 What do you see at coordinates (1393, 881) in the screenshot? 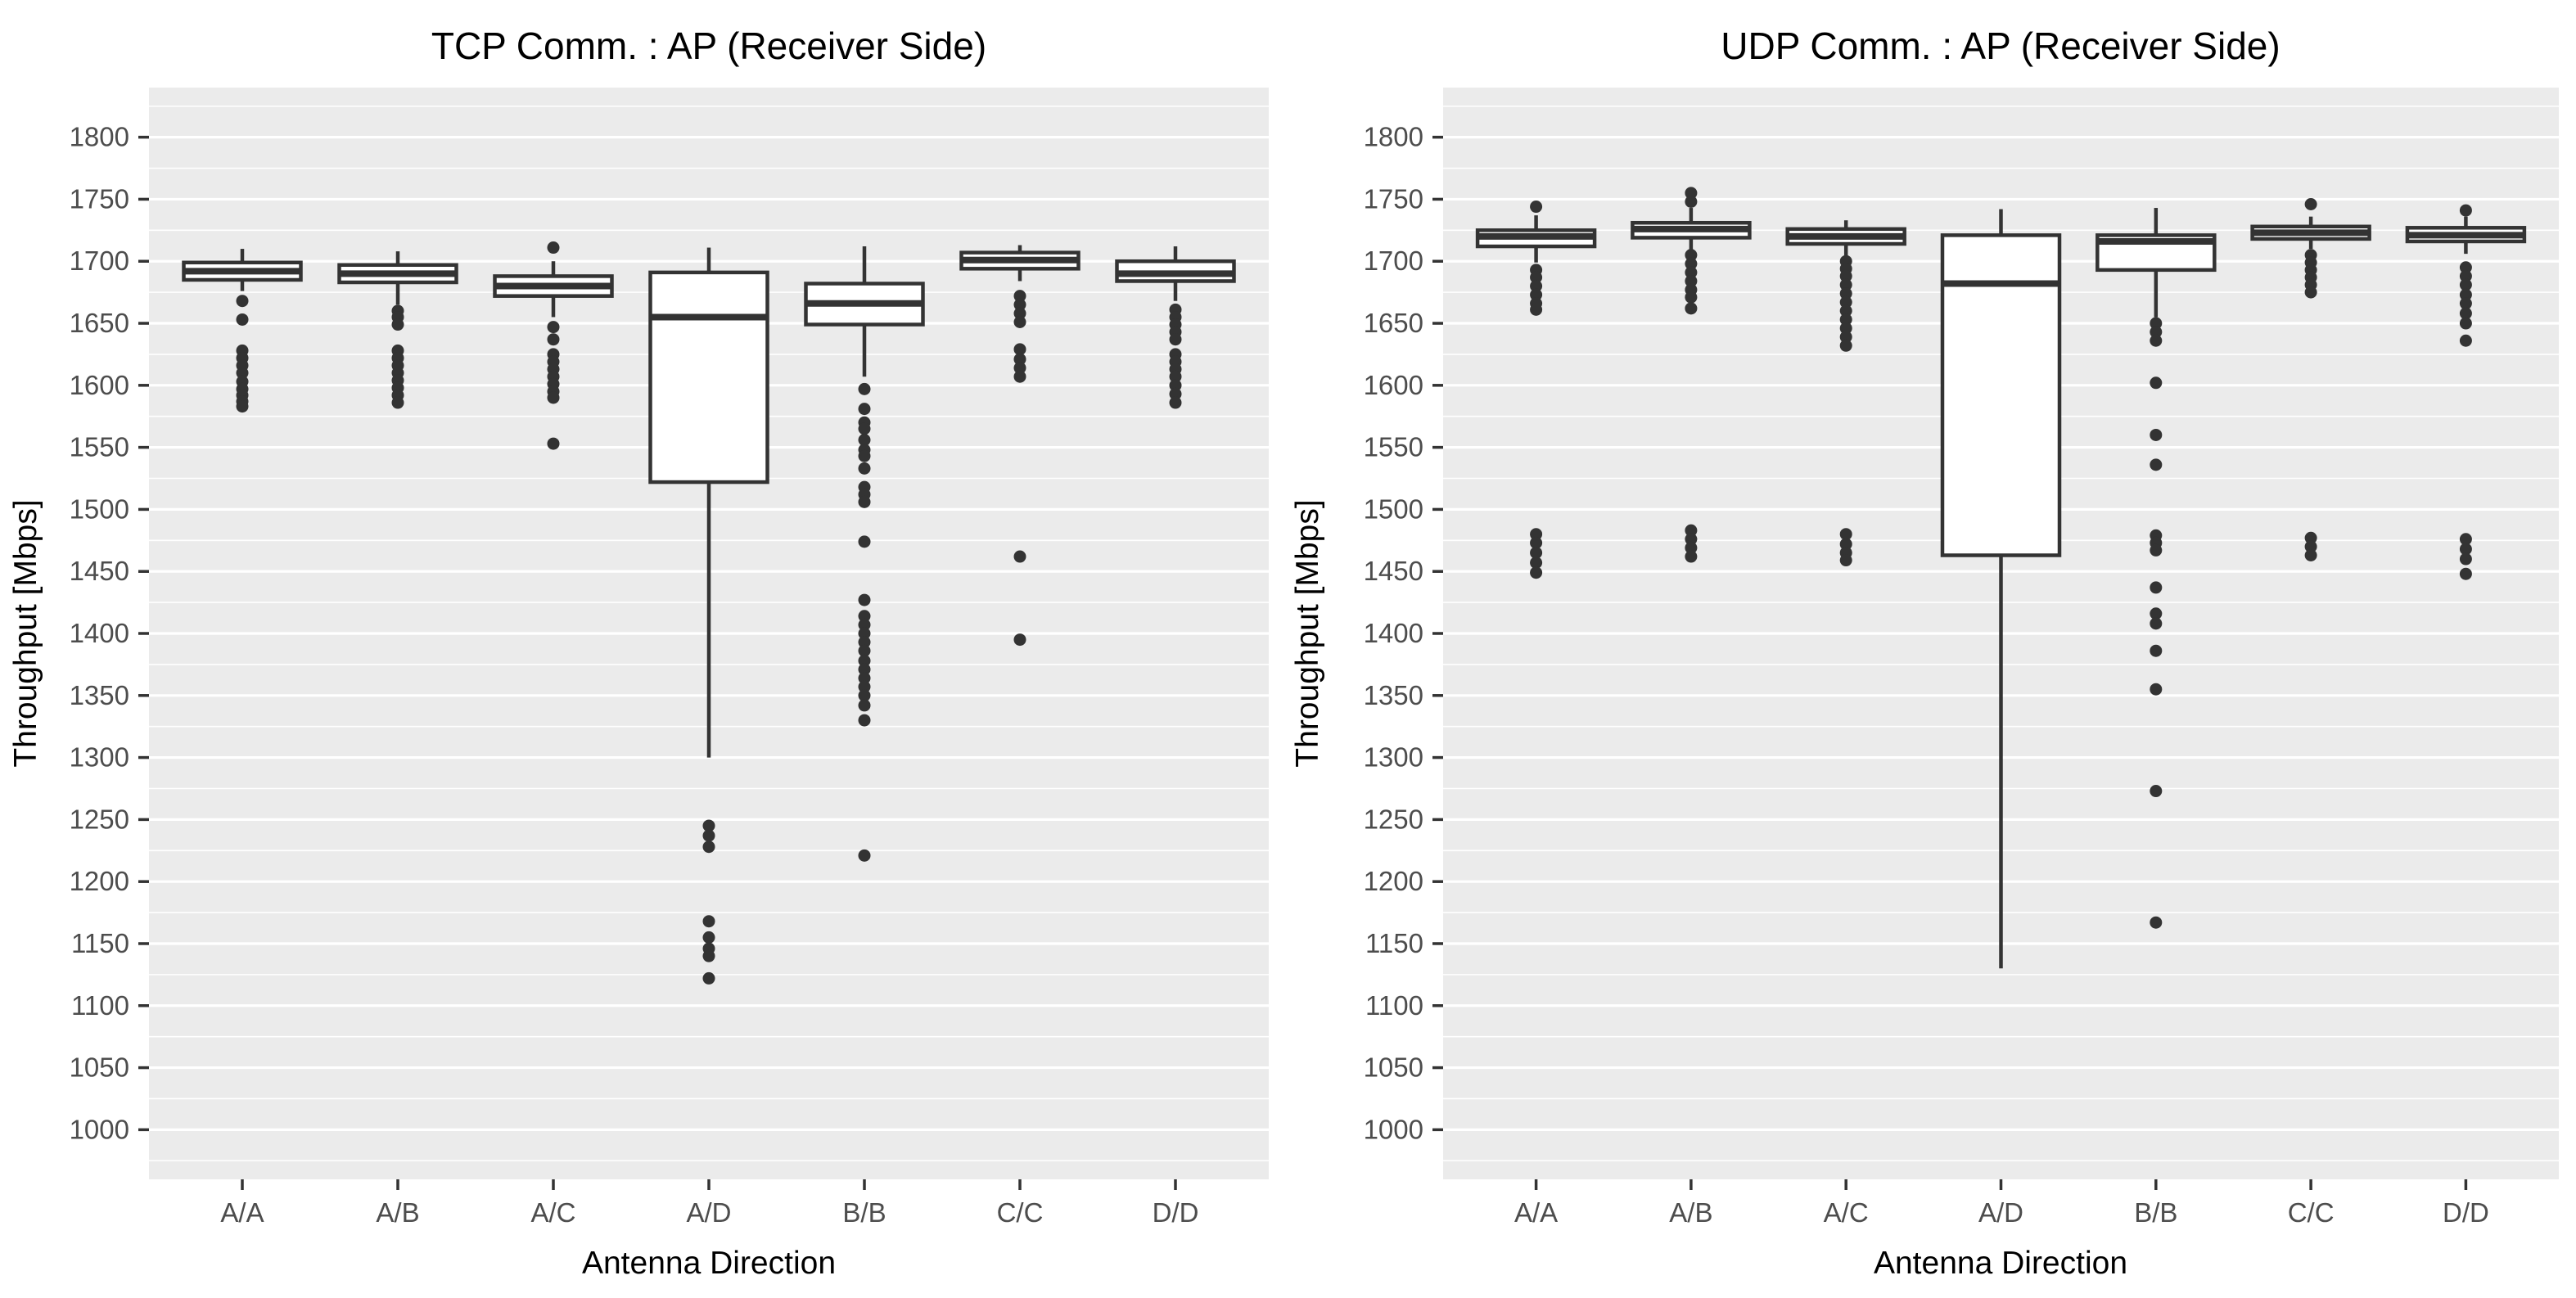
I see `y-tick-label: 1200` at bounding box center [1393, 881].